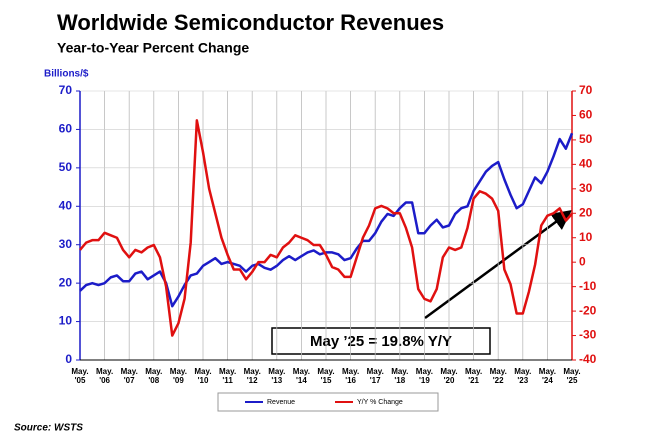 The height and width of the screenshot is (447, 653). I want to click on x-tick-label: May. '05, so click(79, 376).